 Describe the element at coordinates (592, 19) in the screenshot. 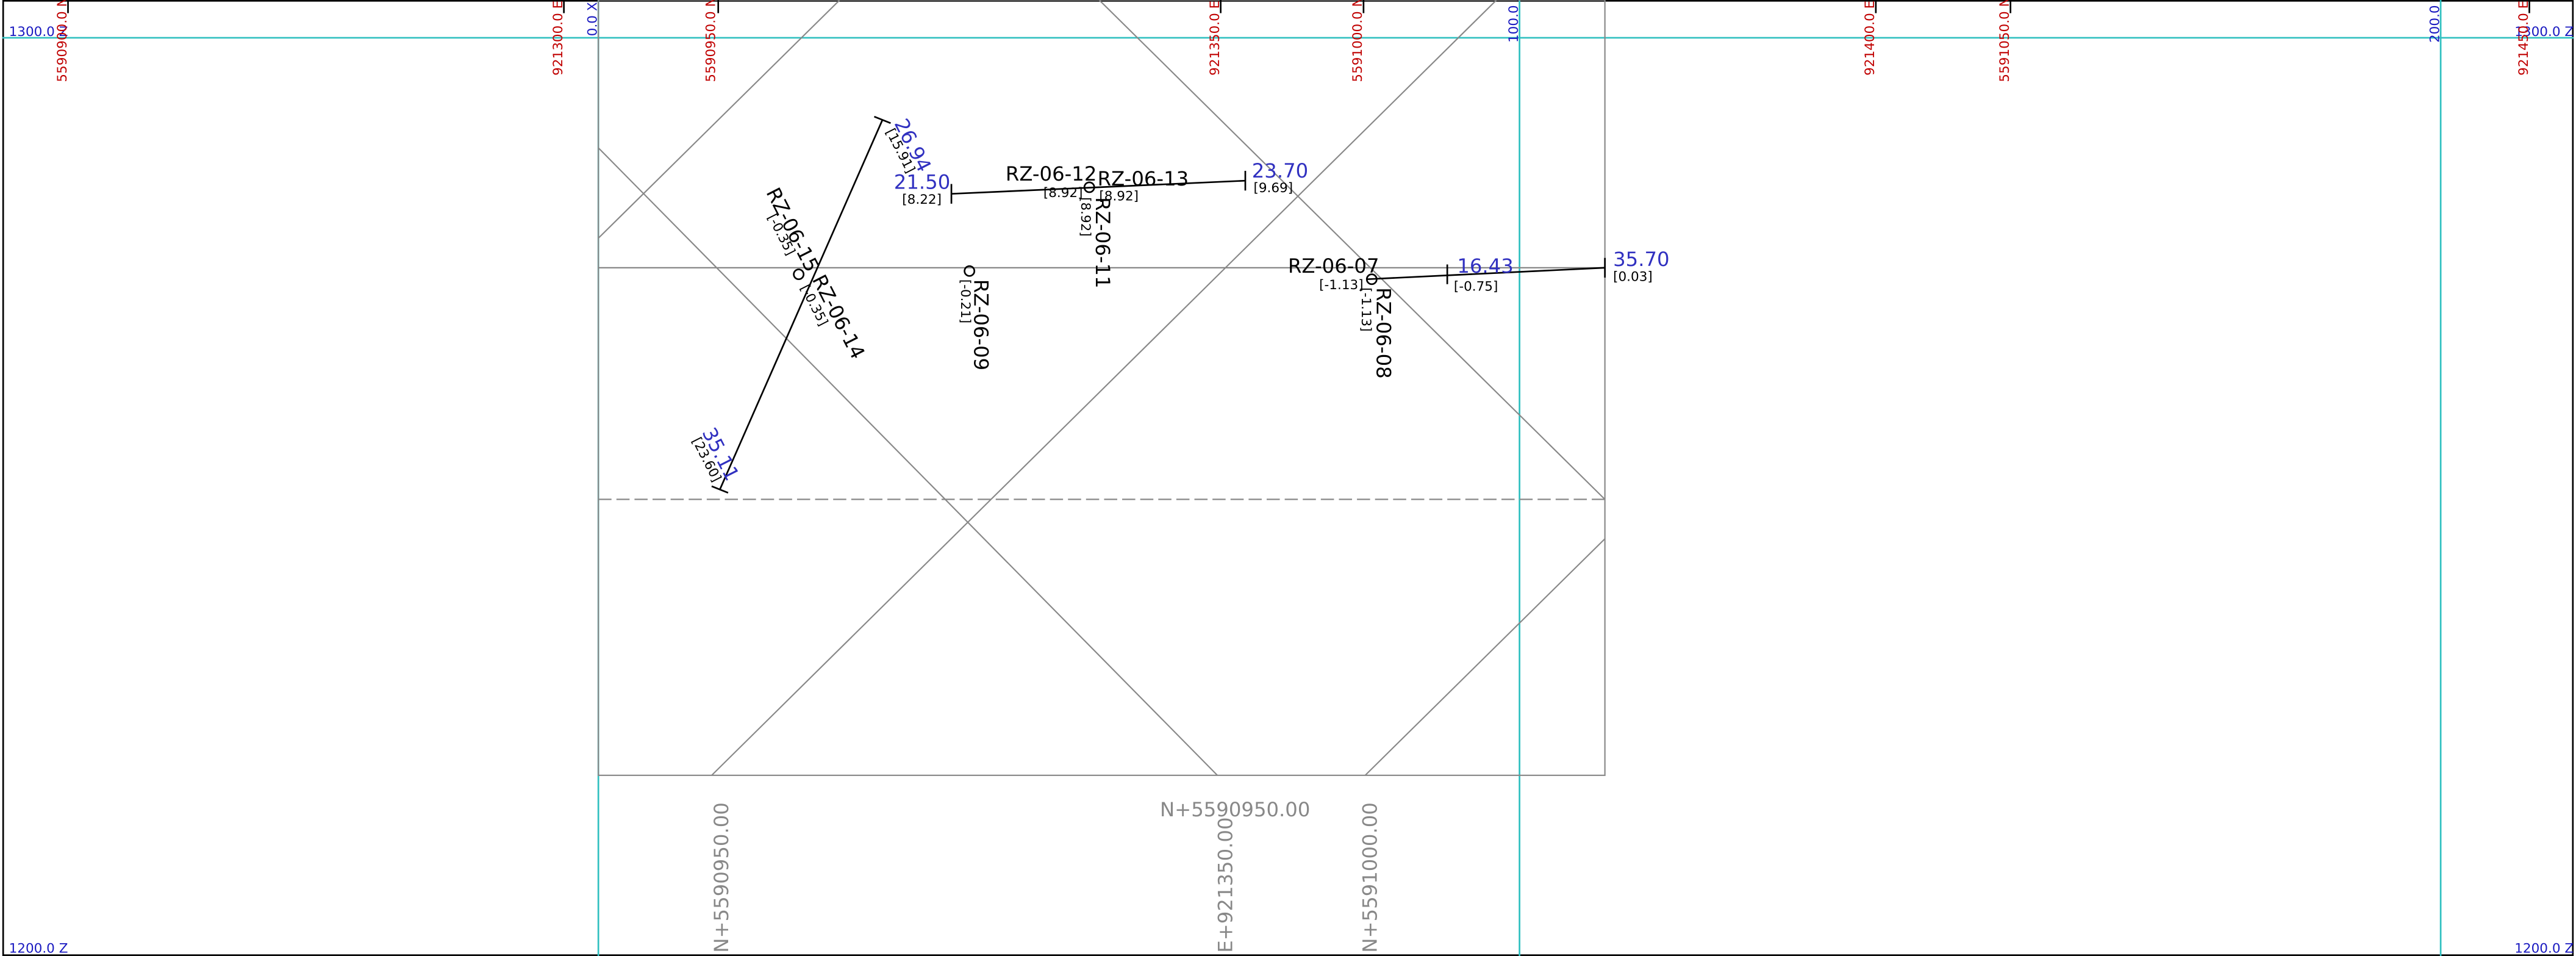

I see `x-label: 0.0 X` at that location.